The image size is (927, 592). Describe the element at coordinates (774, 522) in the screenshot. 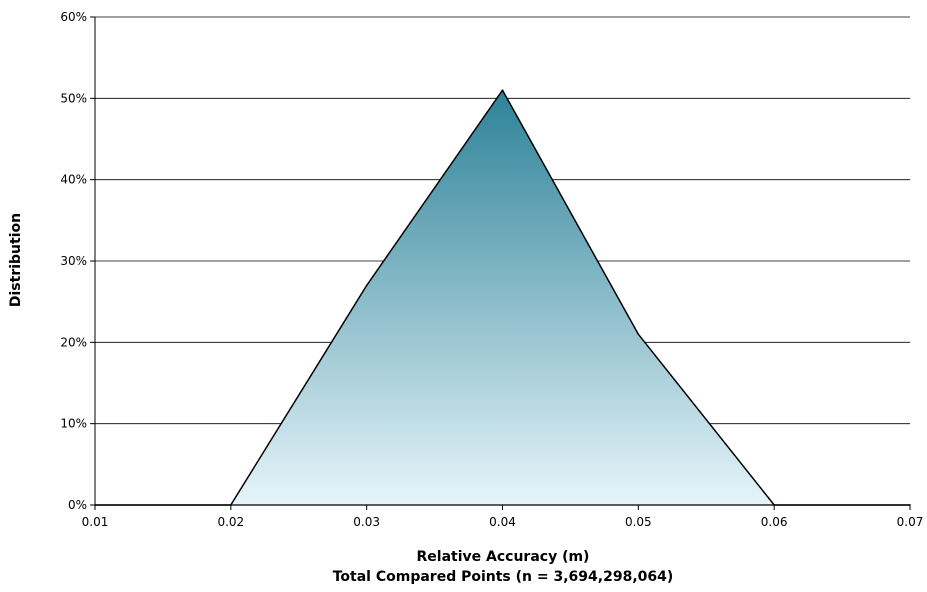

I see `x-tick-label: 0.06` at that location.